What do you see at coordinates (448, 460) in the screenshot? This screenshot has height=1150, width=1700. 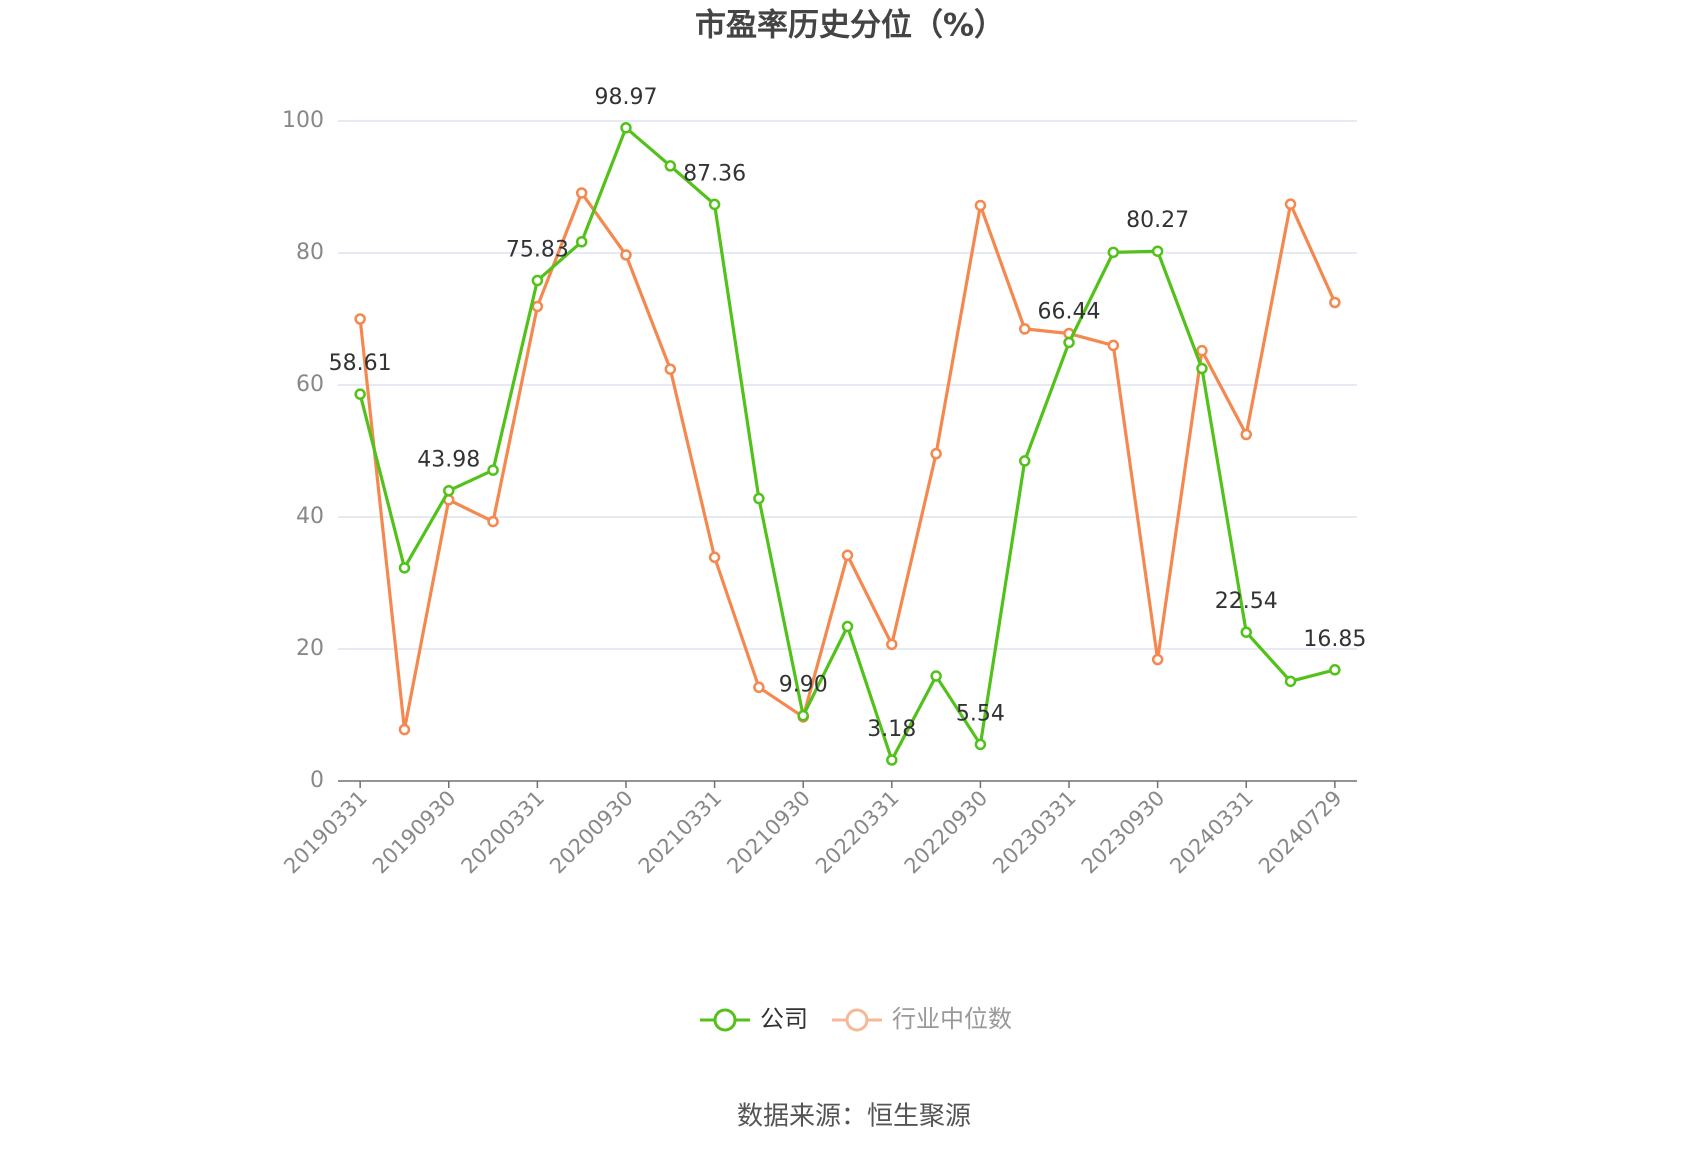 I see `data-label: 43.98` at bounding box center [448, 460].